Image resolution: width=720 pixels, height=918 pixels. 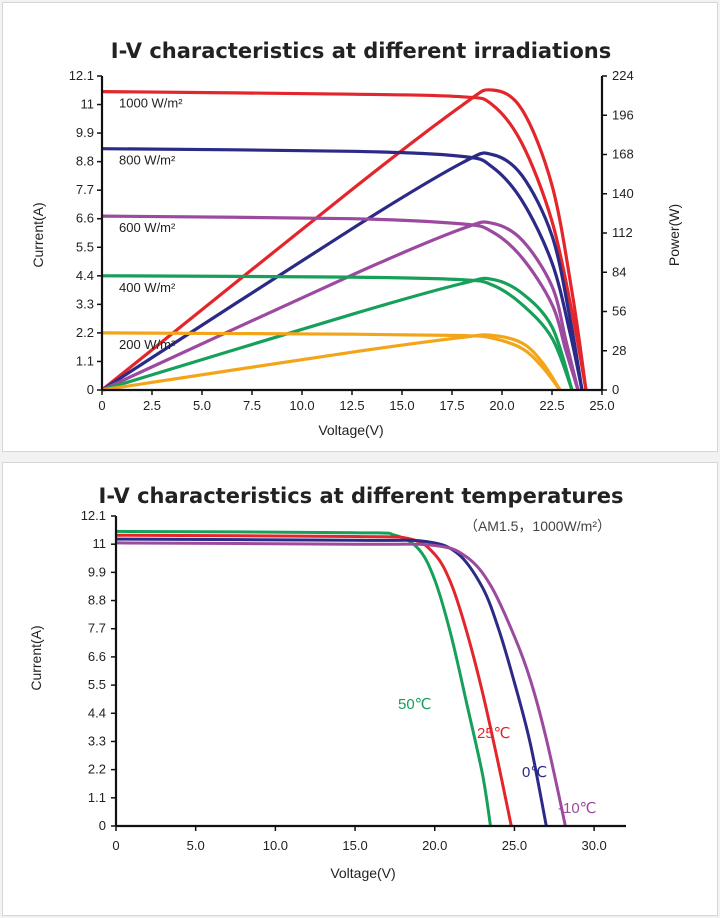 What do you see at coordinates (593, 845) in the screenshot?
I see `x-tick-label: 30.0` at bounding box center [593, 845].